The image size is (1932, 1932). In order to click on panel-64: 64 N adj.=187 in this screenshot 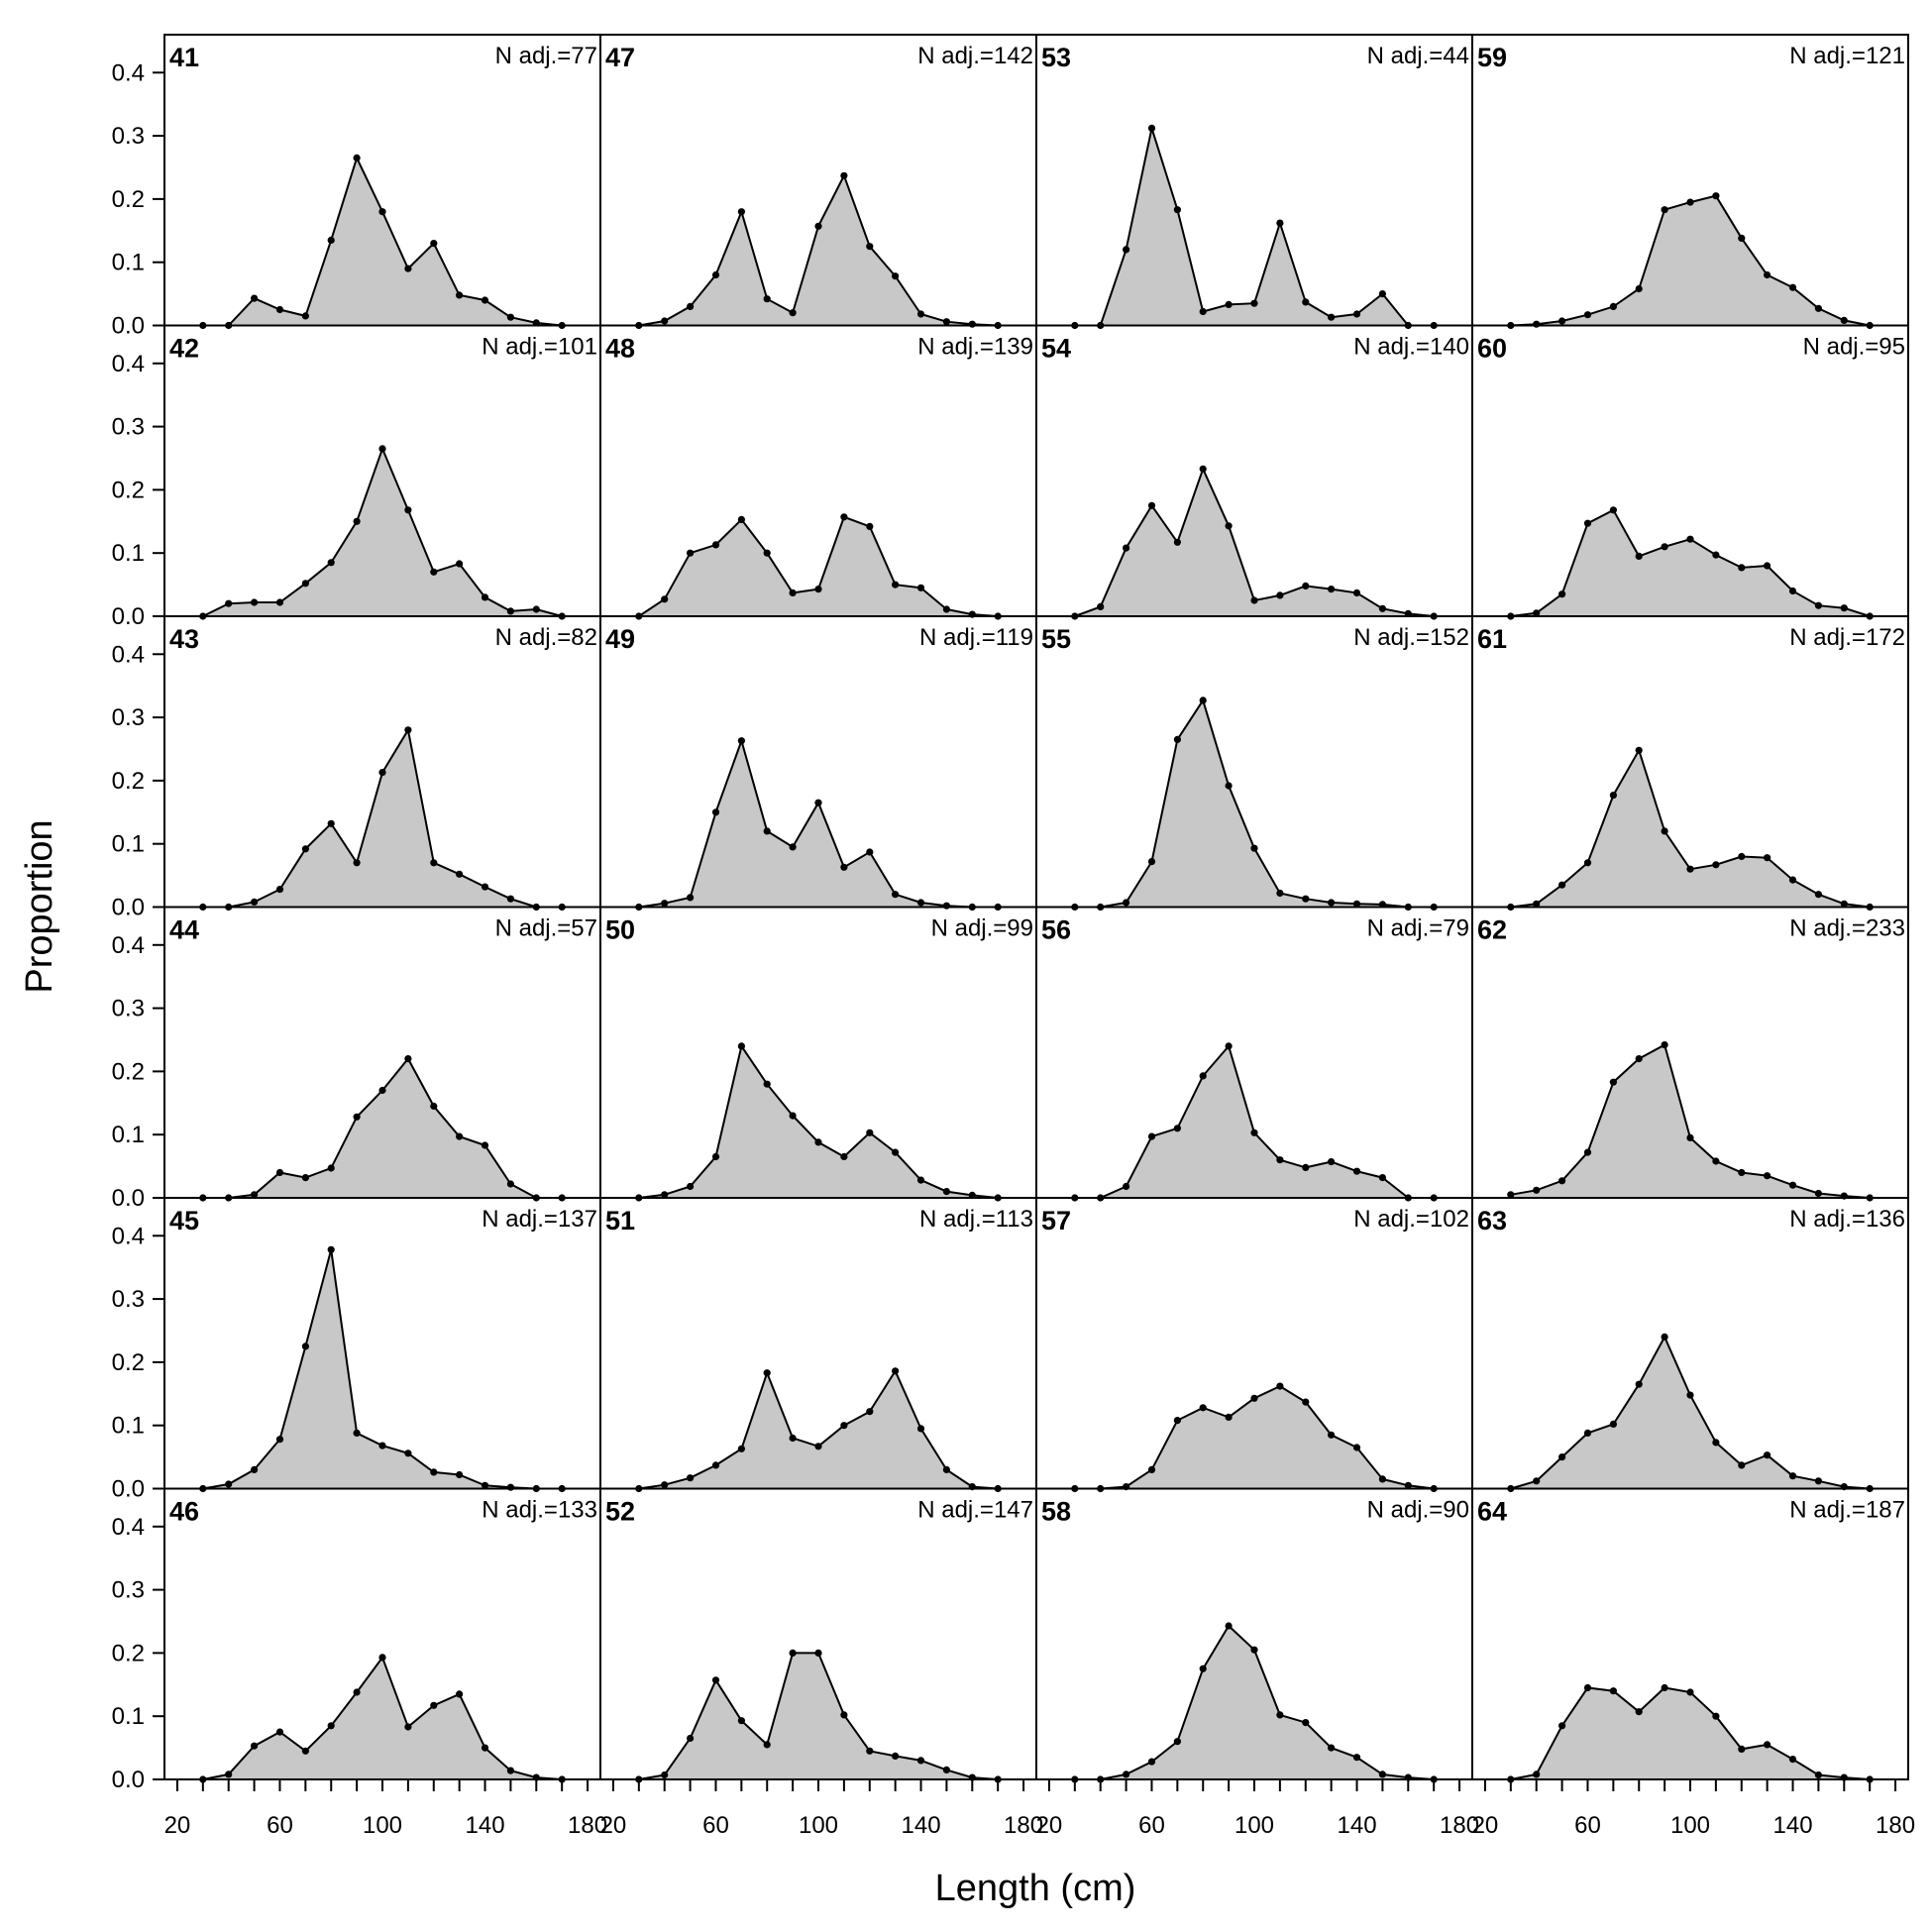, I will do `click(1691, 1640)`.